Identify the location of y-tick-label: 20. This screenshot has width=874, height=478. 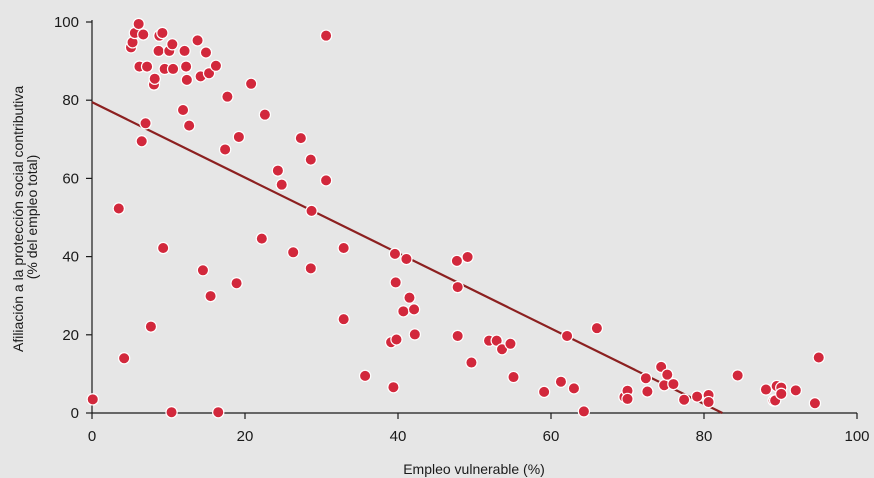
(70, 335).